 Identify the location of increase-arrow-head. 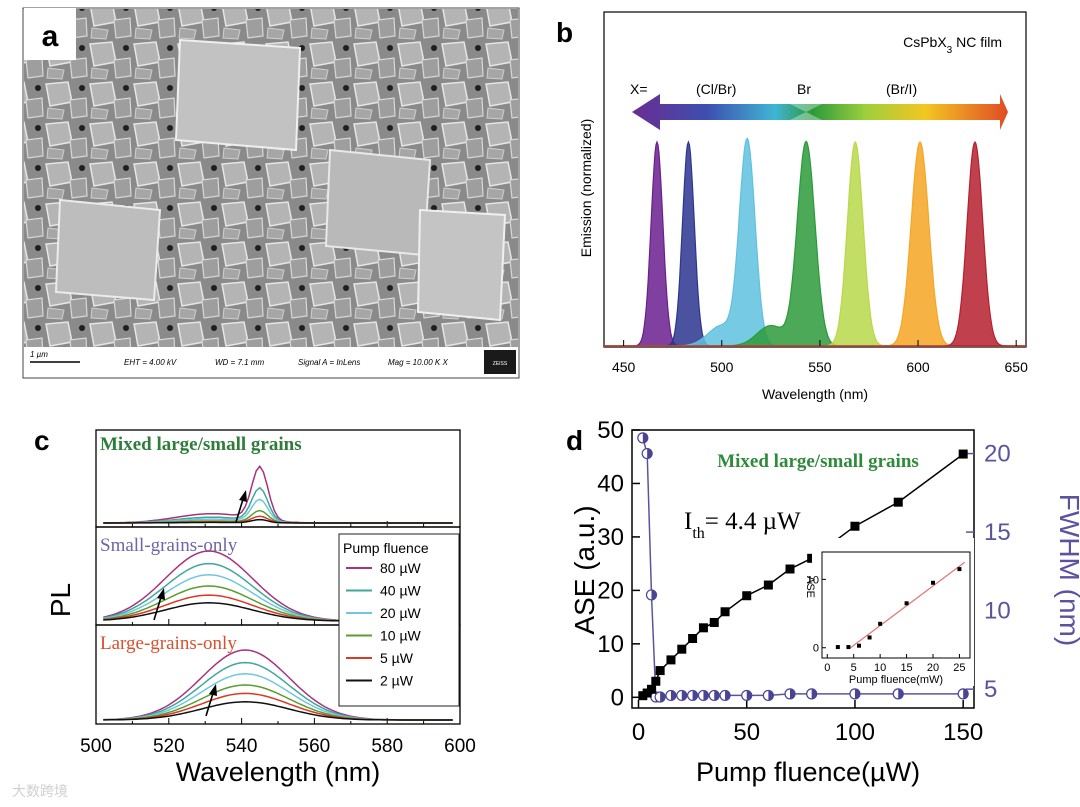
(213, 690).